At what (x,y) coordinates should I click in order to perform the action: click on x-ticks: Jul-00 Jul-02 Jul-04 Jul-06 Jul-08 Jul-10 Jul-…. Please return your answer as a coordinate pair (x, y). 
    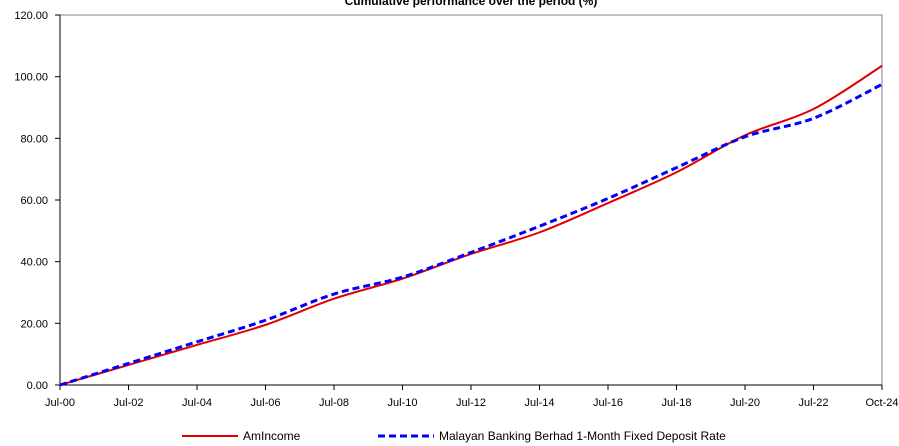
    Looking at the image, I should click on (472, 397).